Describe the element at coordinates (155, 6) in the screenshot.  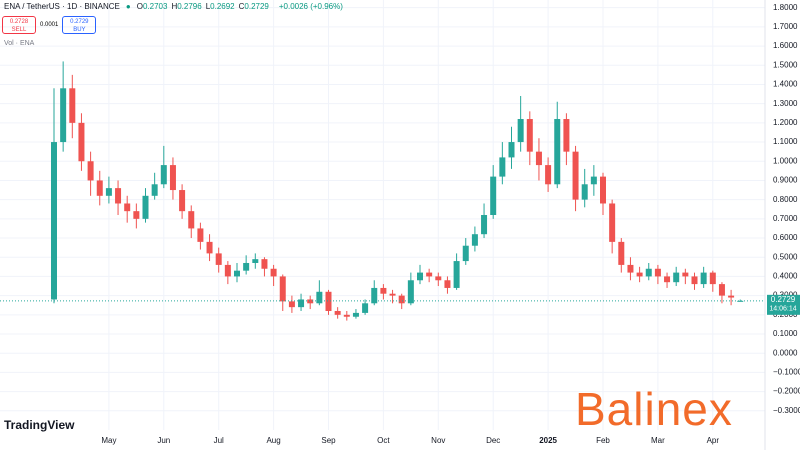
I see `ohlc-value: 0.2703` at that location.